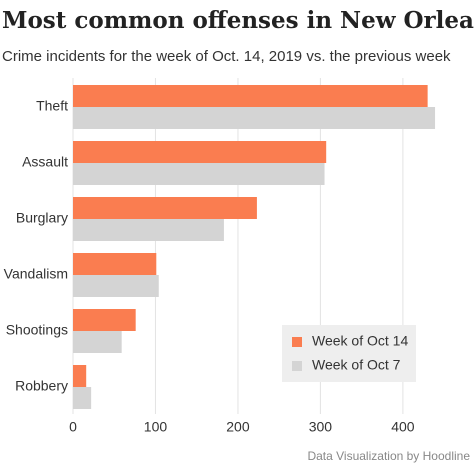 This screenshot has height=474, width=474. Describe the element at coordinates (52, 106) in the screenshot. I see `y-tick-label: Theft` at that location.